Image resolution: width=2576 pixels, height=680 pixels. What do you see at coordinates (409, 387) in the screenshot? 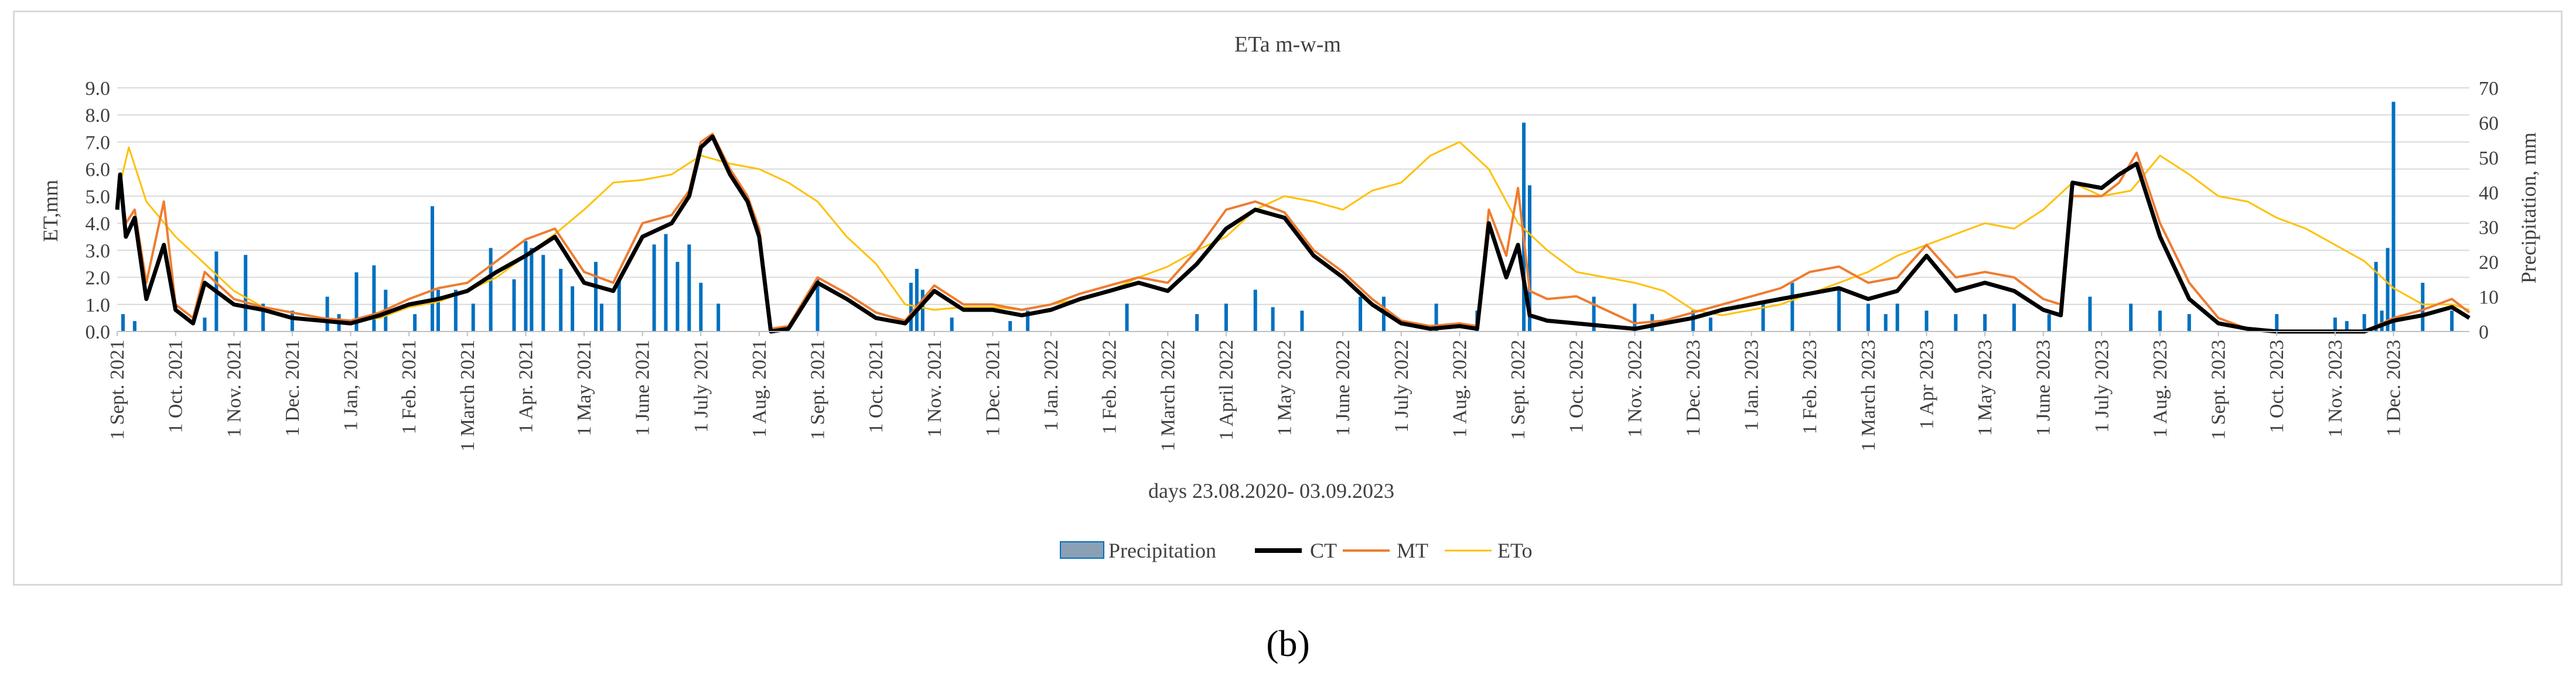
I see `x-tick-label: 1 Feb. 2021` at bounding box center [409, 387].